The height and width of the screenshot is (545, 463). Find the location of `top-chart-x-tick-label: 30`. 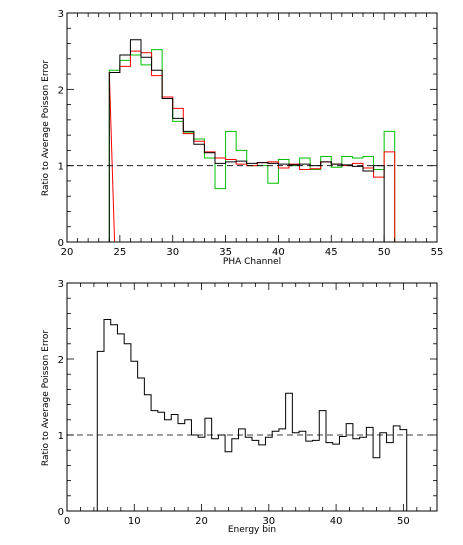

top-chart-x-tick-label: 30 is located at coordinates (172, 252).